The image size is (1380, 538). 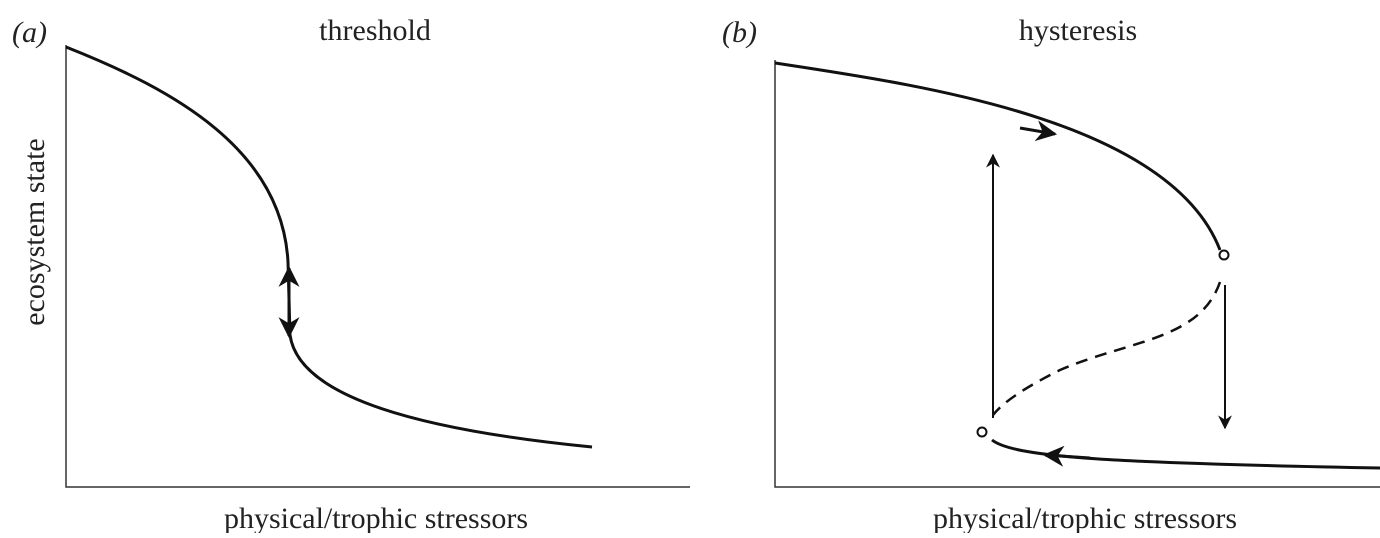 I want to click on lower-branch, so click(x=1185, y=454).